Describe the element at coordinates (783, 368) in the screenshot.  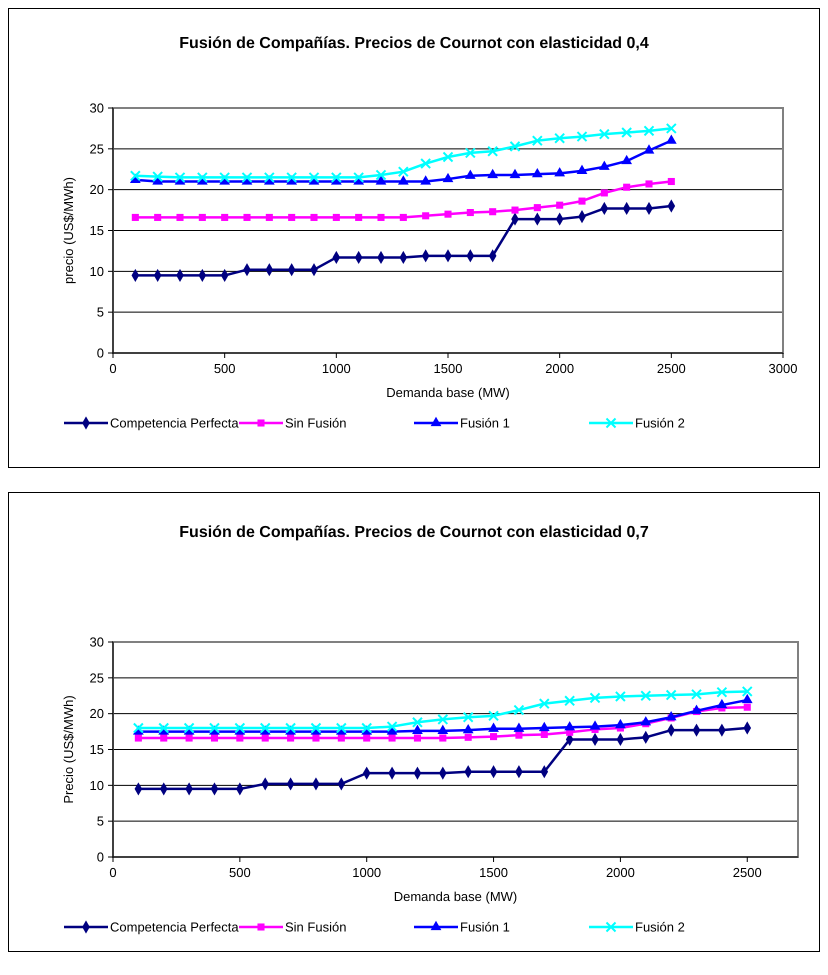
I see `x-tick-label: 3000` at that location.